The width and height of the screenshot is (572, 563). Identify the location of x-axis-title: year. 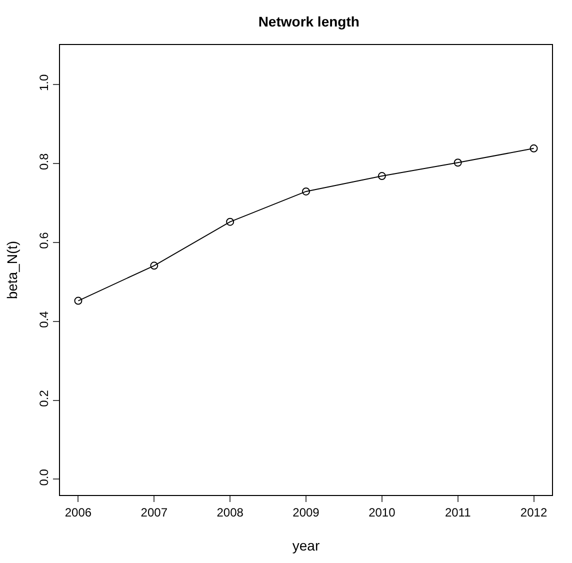
(306, 546).